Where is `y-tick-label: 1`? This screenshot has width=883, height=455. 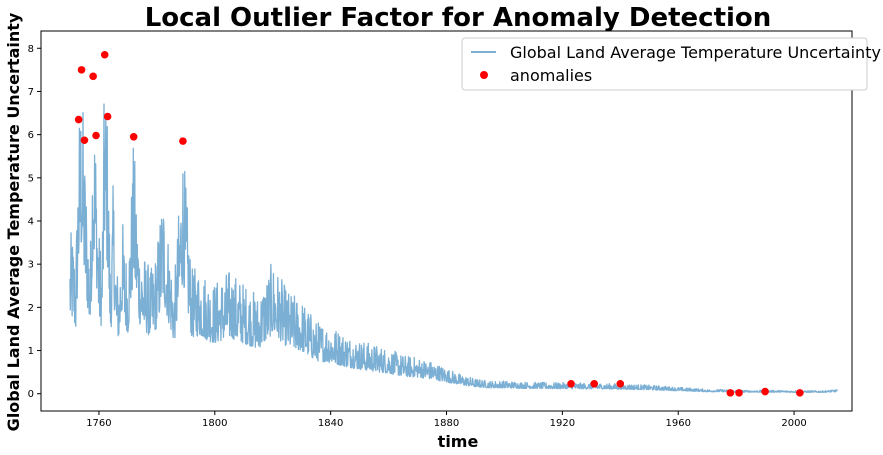 y-tick-label: 1 is located at coordinates (31, 351).